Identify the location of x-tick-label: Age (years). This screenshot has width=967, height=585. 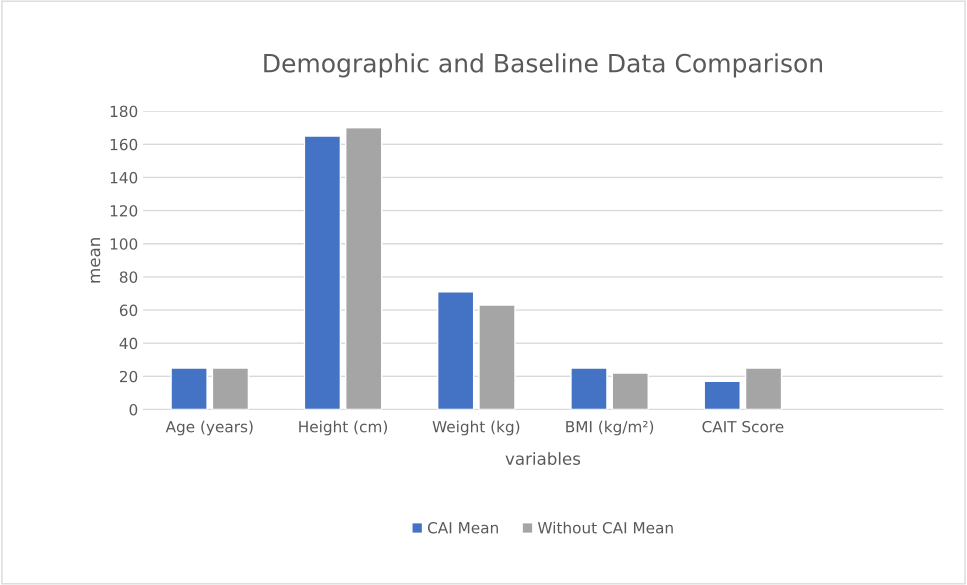
(209, 428).